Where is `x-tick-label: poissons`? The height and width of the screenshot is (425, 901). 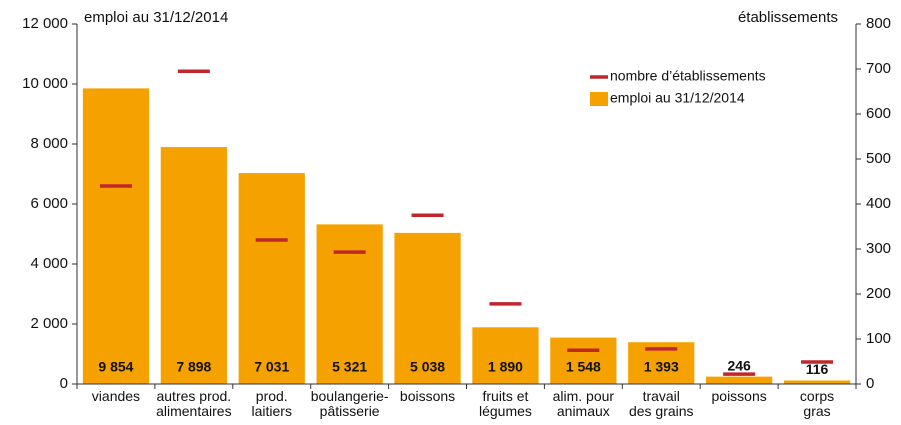 x-tick-label: poissons is located at coordinates (739, 396).